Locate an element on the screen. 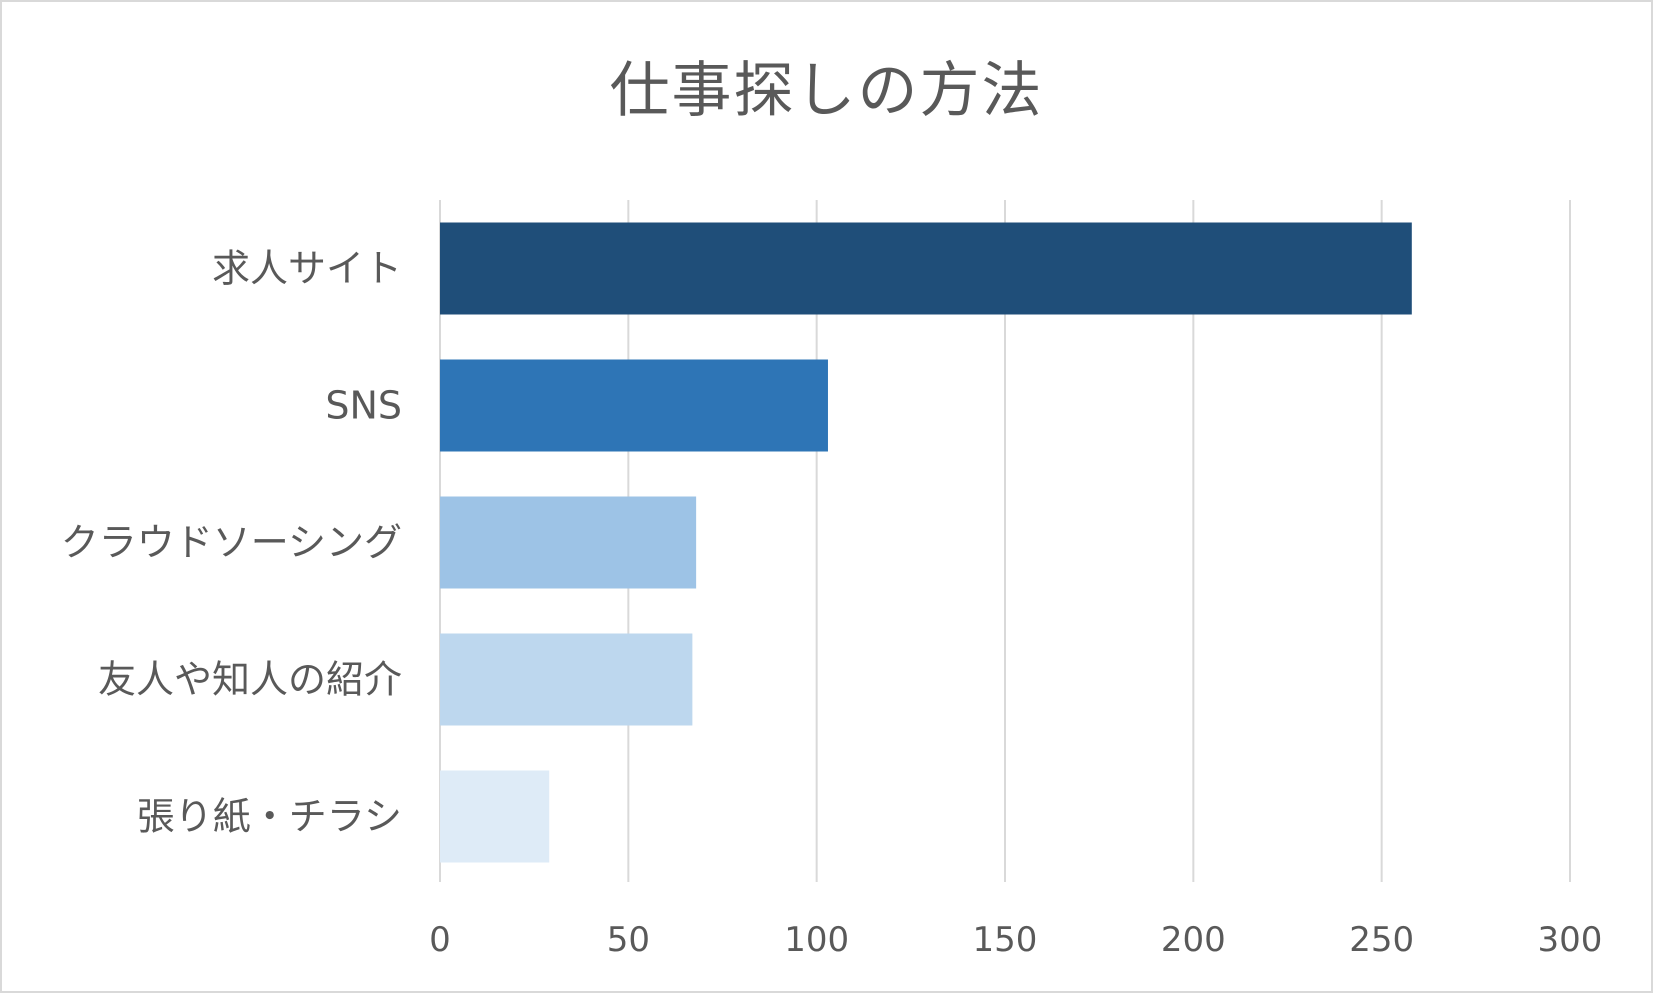 This screenshot has width=1653, height=993. x-tick-label: 200 is located at coordinates (1193, 940).